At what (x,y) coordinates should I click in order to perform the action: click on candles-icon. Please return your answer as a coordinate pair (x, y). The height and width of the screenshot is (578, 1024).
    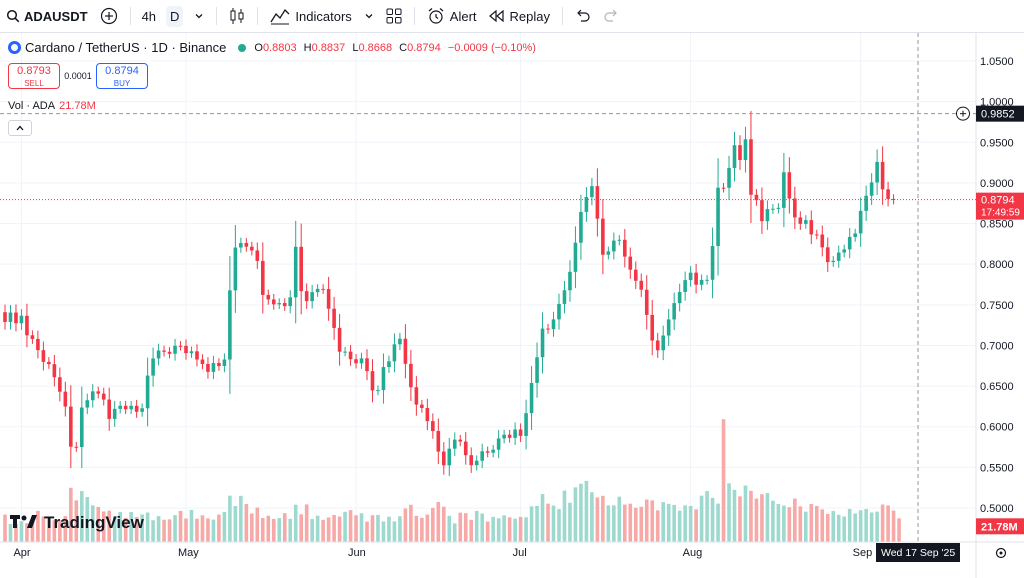
    Looking at the image, I should click on (237, 16).